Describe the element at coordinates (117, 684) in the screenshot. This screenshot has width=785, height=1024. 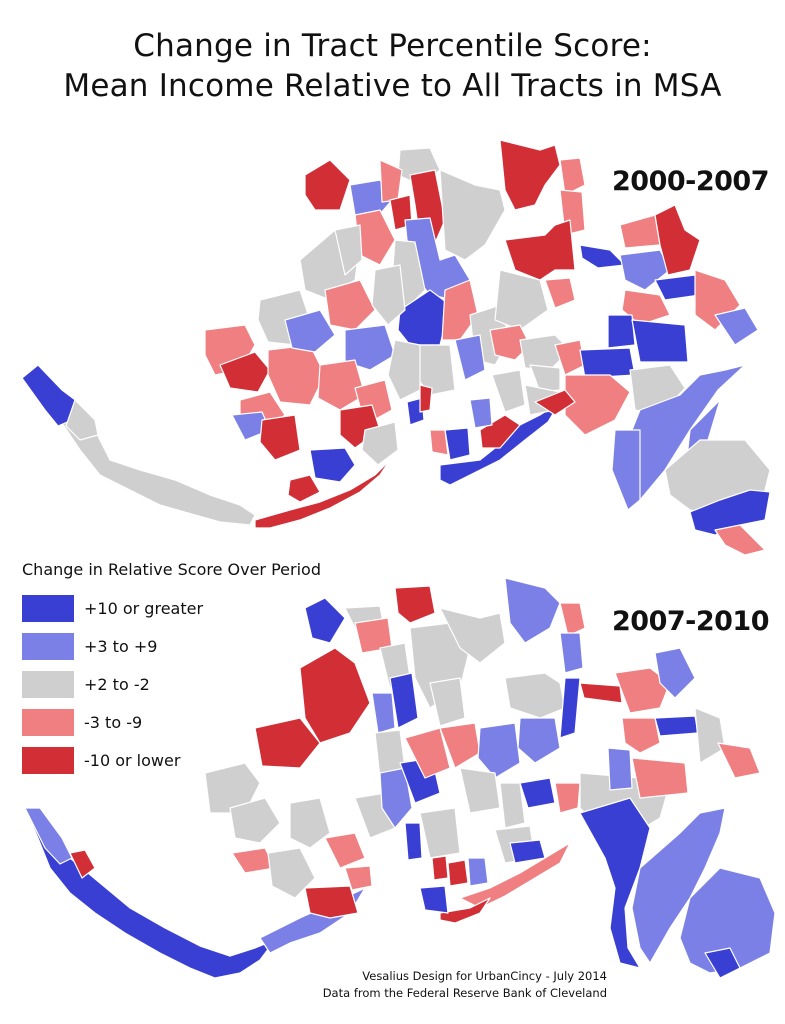
I see `legend-label: +2 to -2` at that location.